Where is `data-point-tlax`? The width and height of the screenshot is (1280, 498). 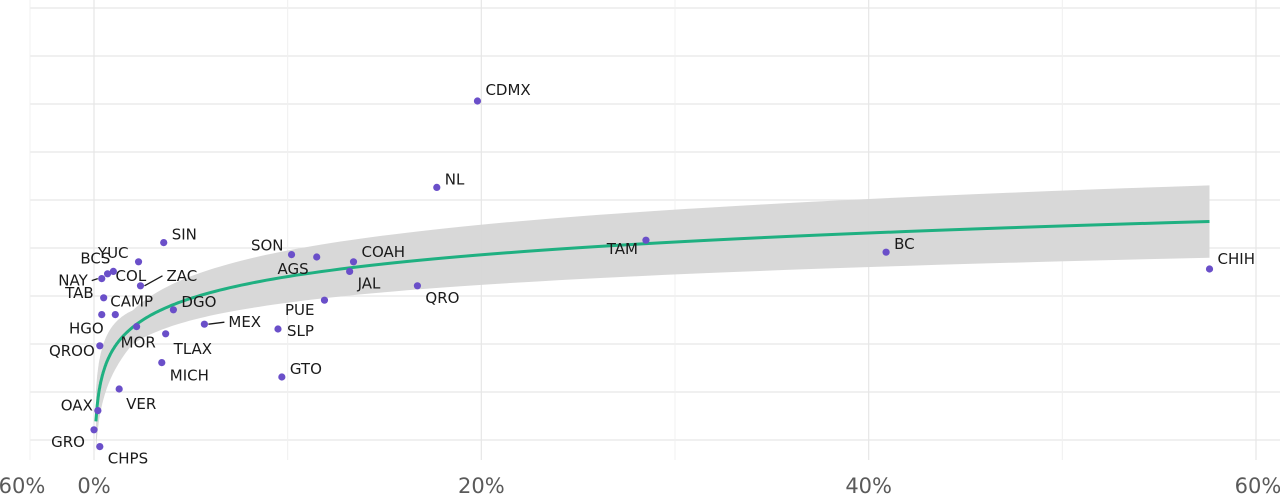
data-point-tlax is located at coordinates (166, 334).